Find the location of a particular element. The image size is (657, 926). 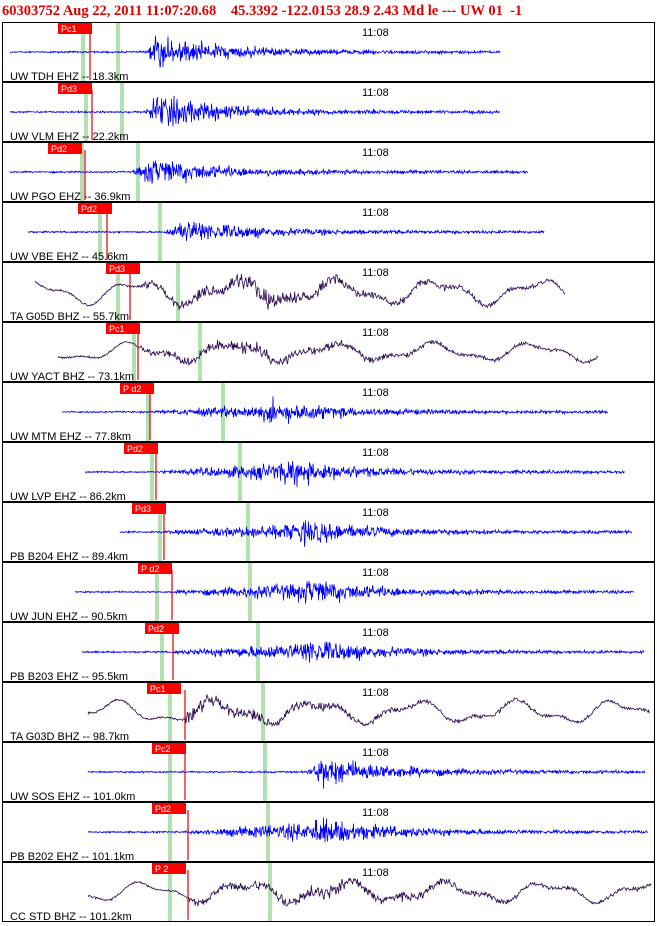

station-label: PB B204 EHZ -- 89.4km is located at coordinates (69, 557).